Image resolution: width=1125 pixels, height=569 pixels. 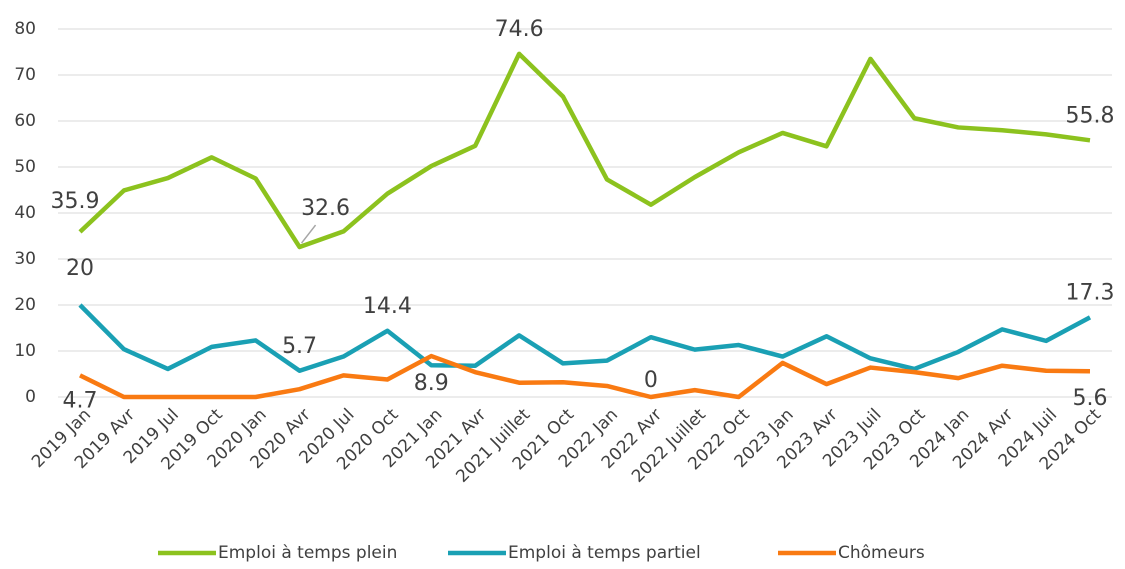 What do you see at coordinates (75, 201) in the screenshot?
I see `data-label: 35.9` at bounding box center [75, 201].